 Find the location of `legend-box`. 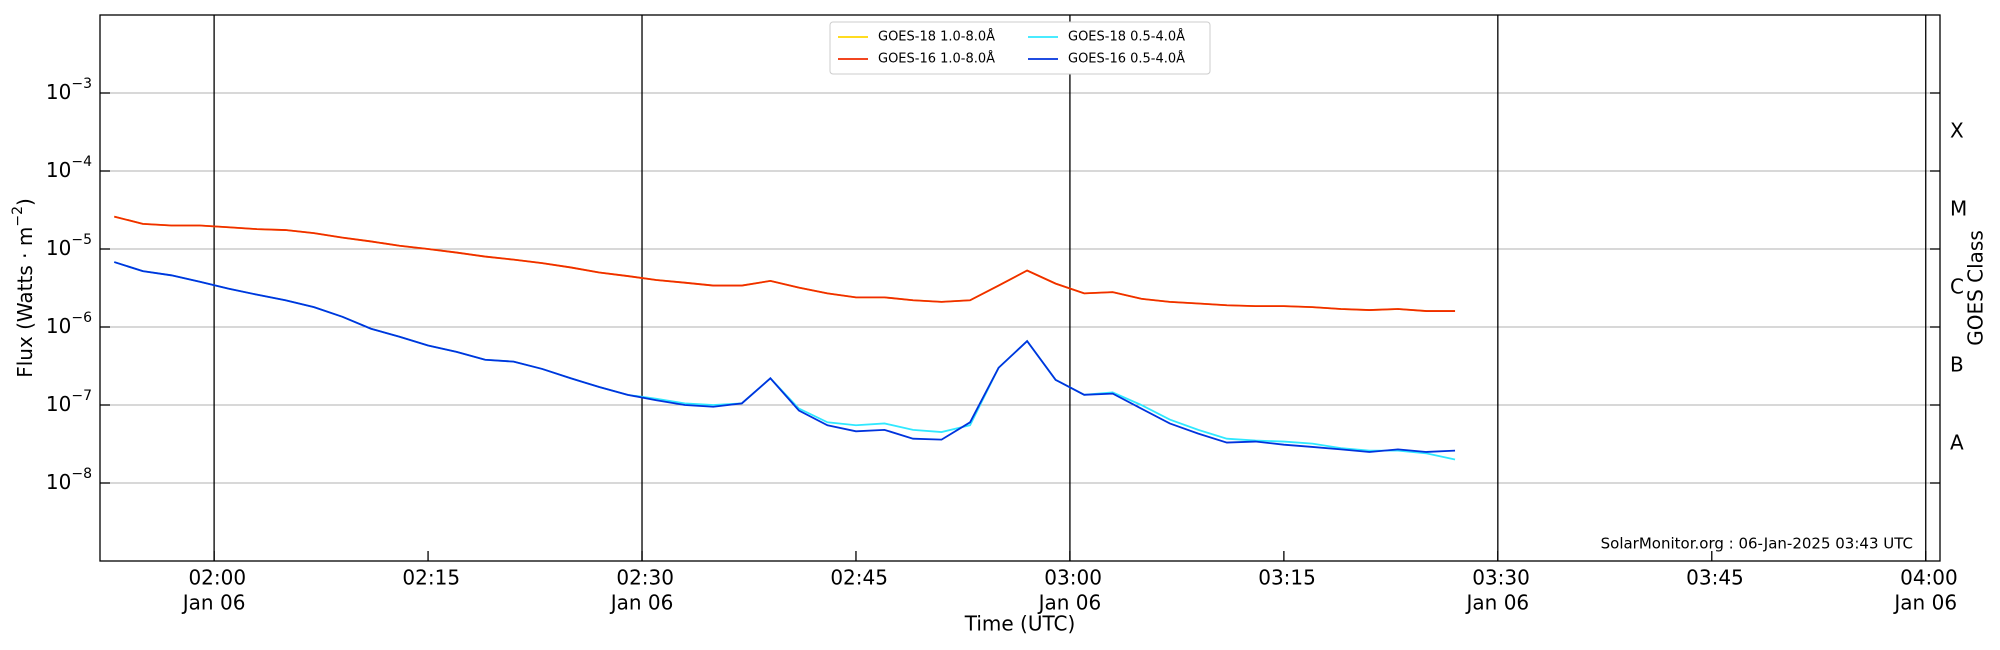

legend-box is located at coordinates (1020, 48).